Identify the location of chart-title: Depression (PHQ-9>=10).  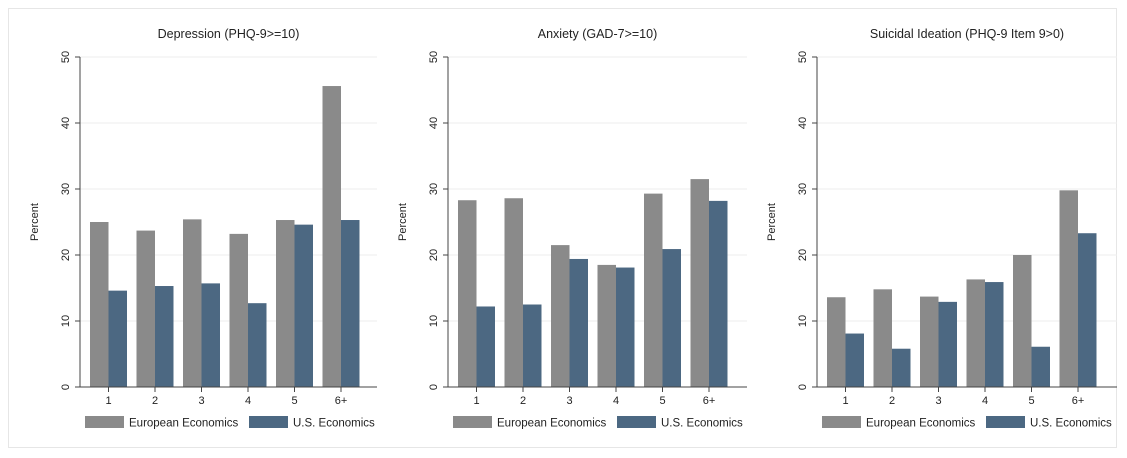
(229, 34).